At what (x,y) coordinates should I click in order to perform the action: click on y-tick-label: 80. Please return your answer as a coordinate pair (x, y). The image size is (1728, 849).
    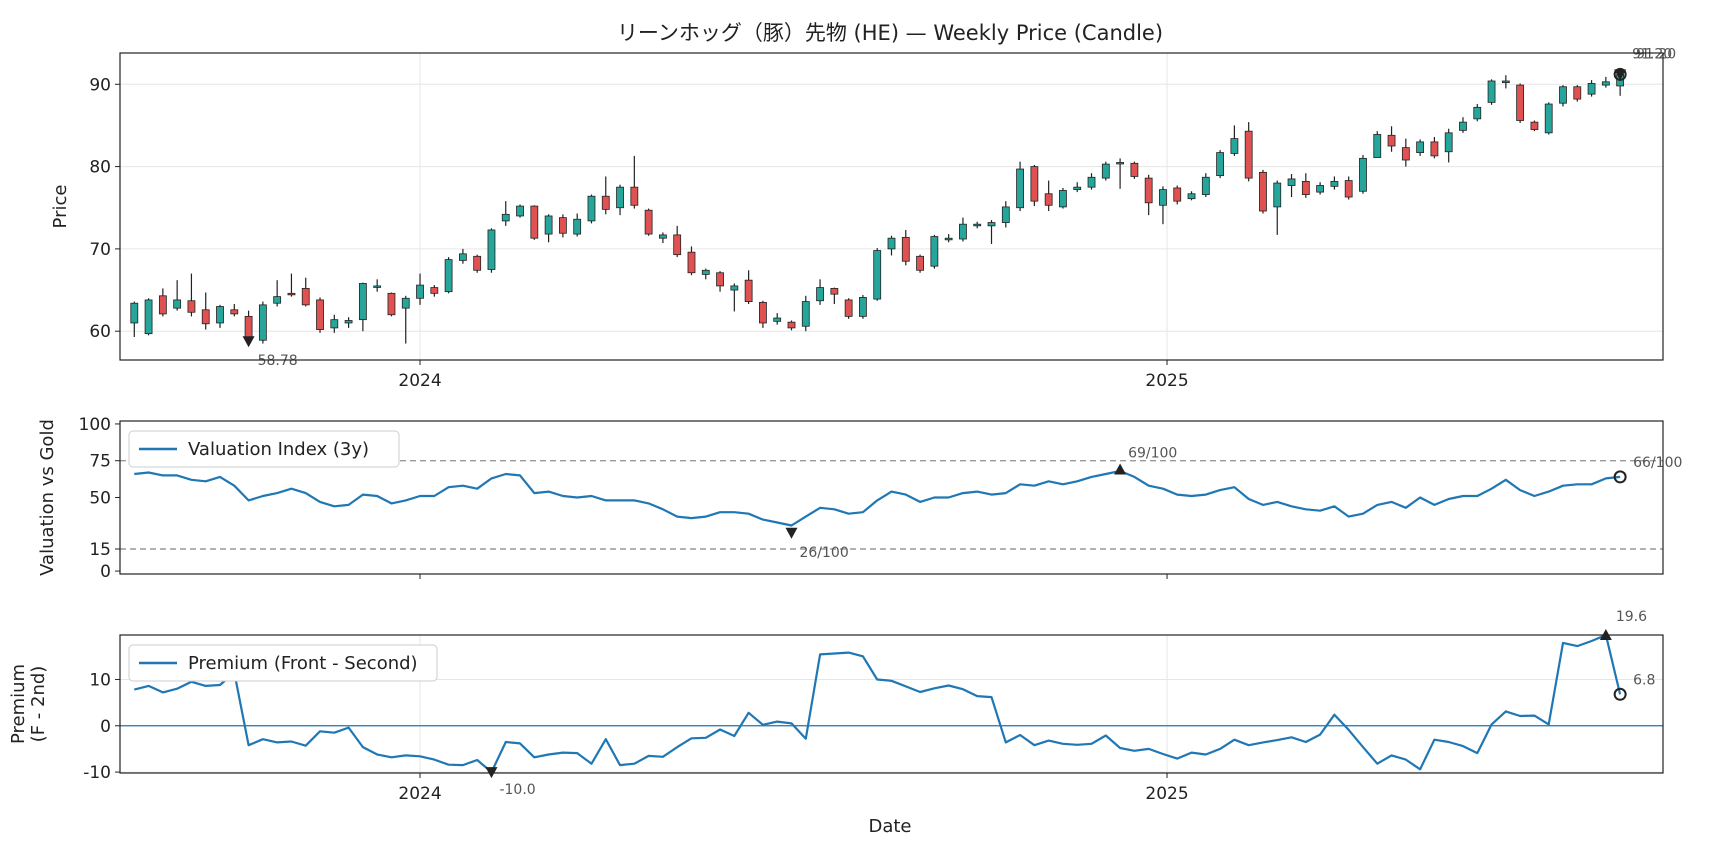
    Looking at the image, I should click on (100, 168).